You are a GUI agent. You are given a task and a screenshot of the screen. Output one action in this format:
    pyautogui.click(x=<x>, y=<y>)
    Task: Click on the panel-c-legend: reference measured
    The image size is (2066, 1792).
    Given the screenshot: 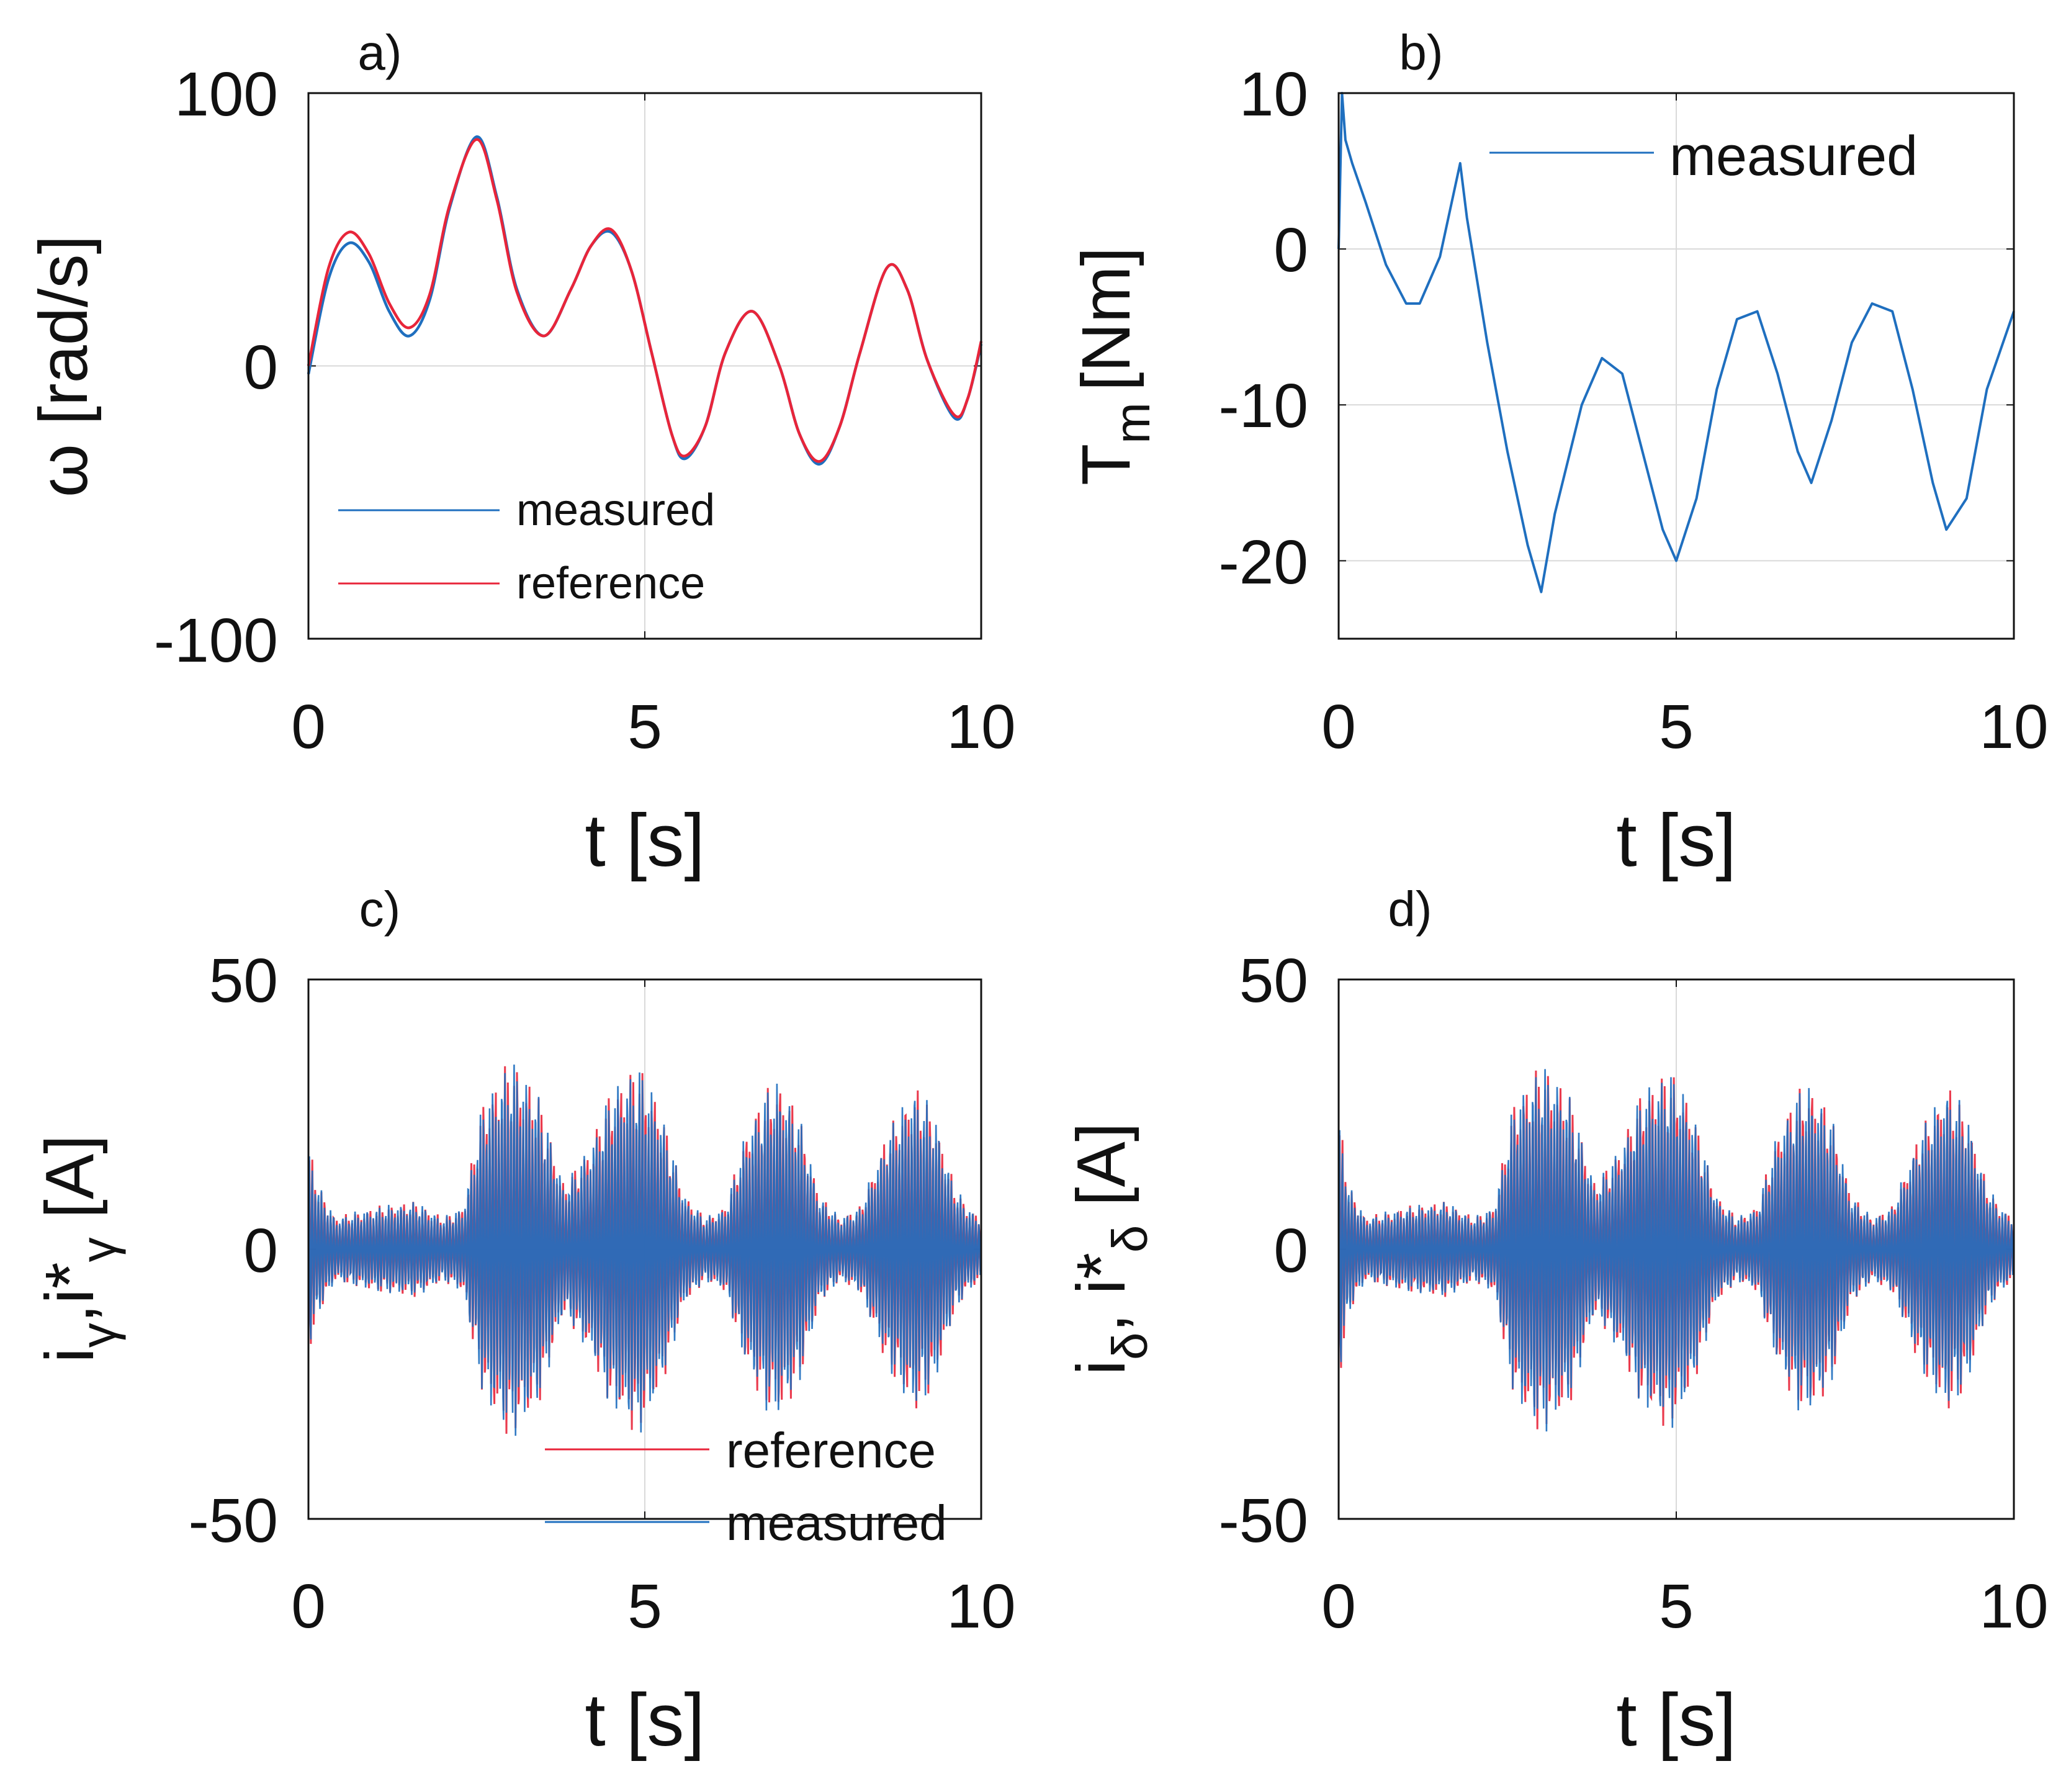 What is the action you would take?
    pyautogui.click(x=746, y=1487)
    